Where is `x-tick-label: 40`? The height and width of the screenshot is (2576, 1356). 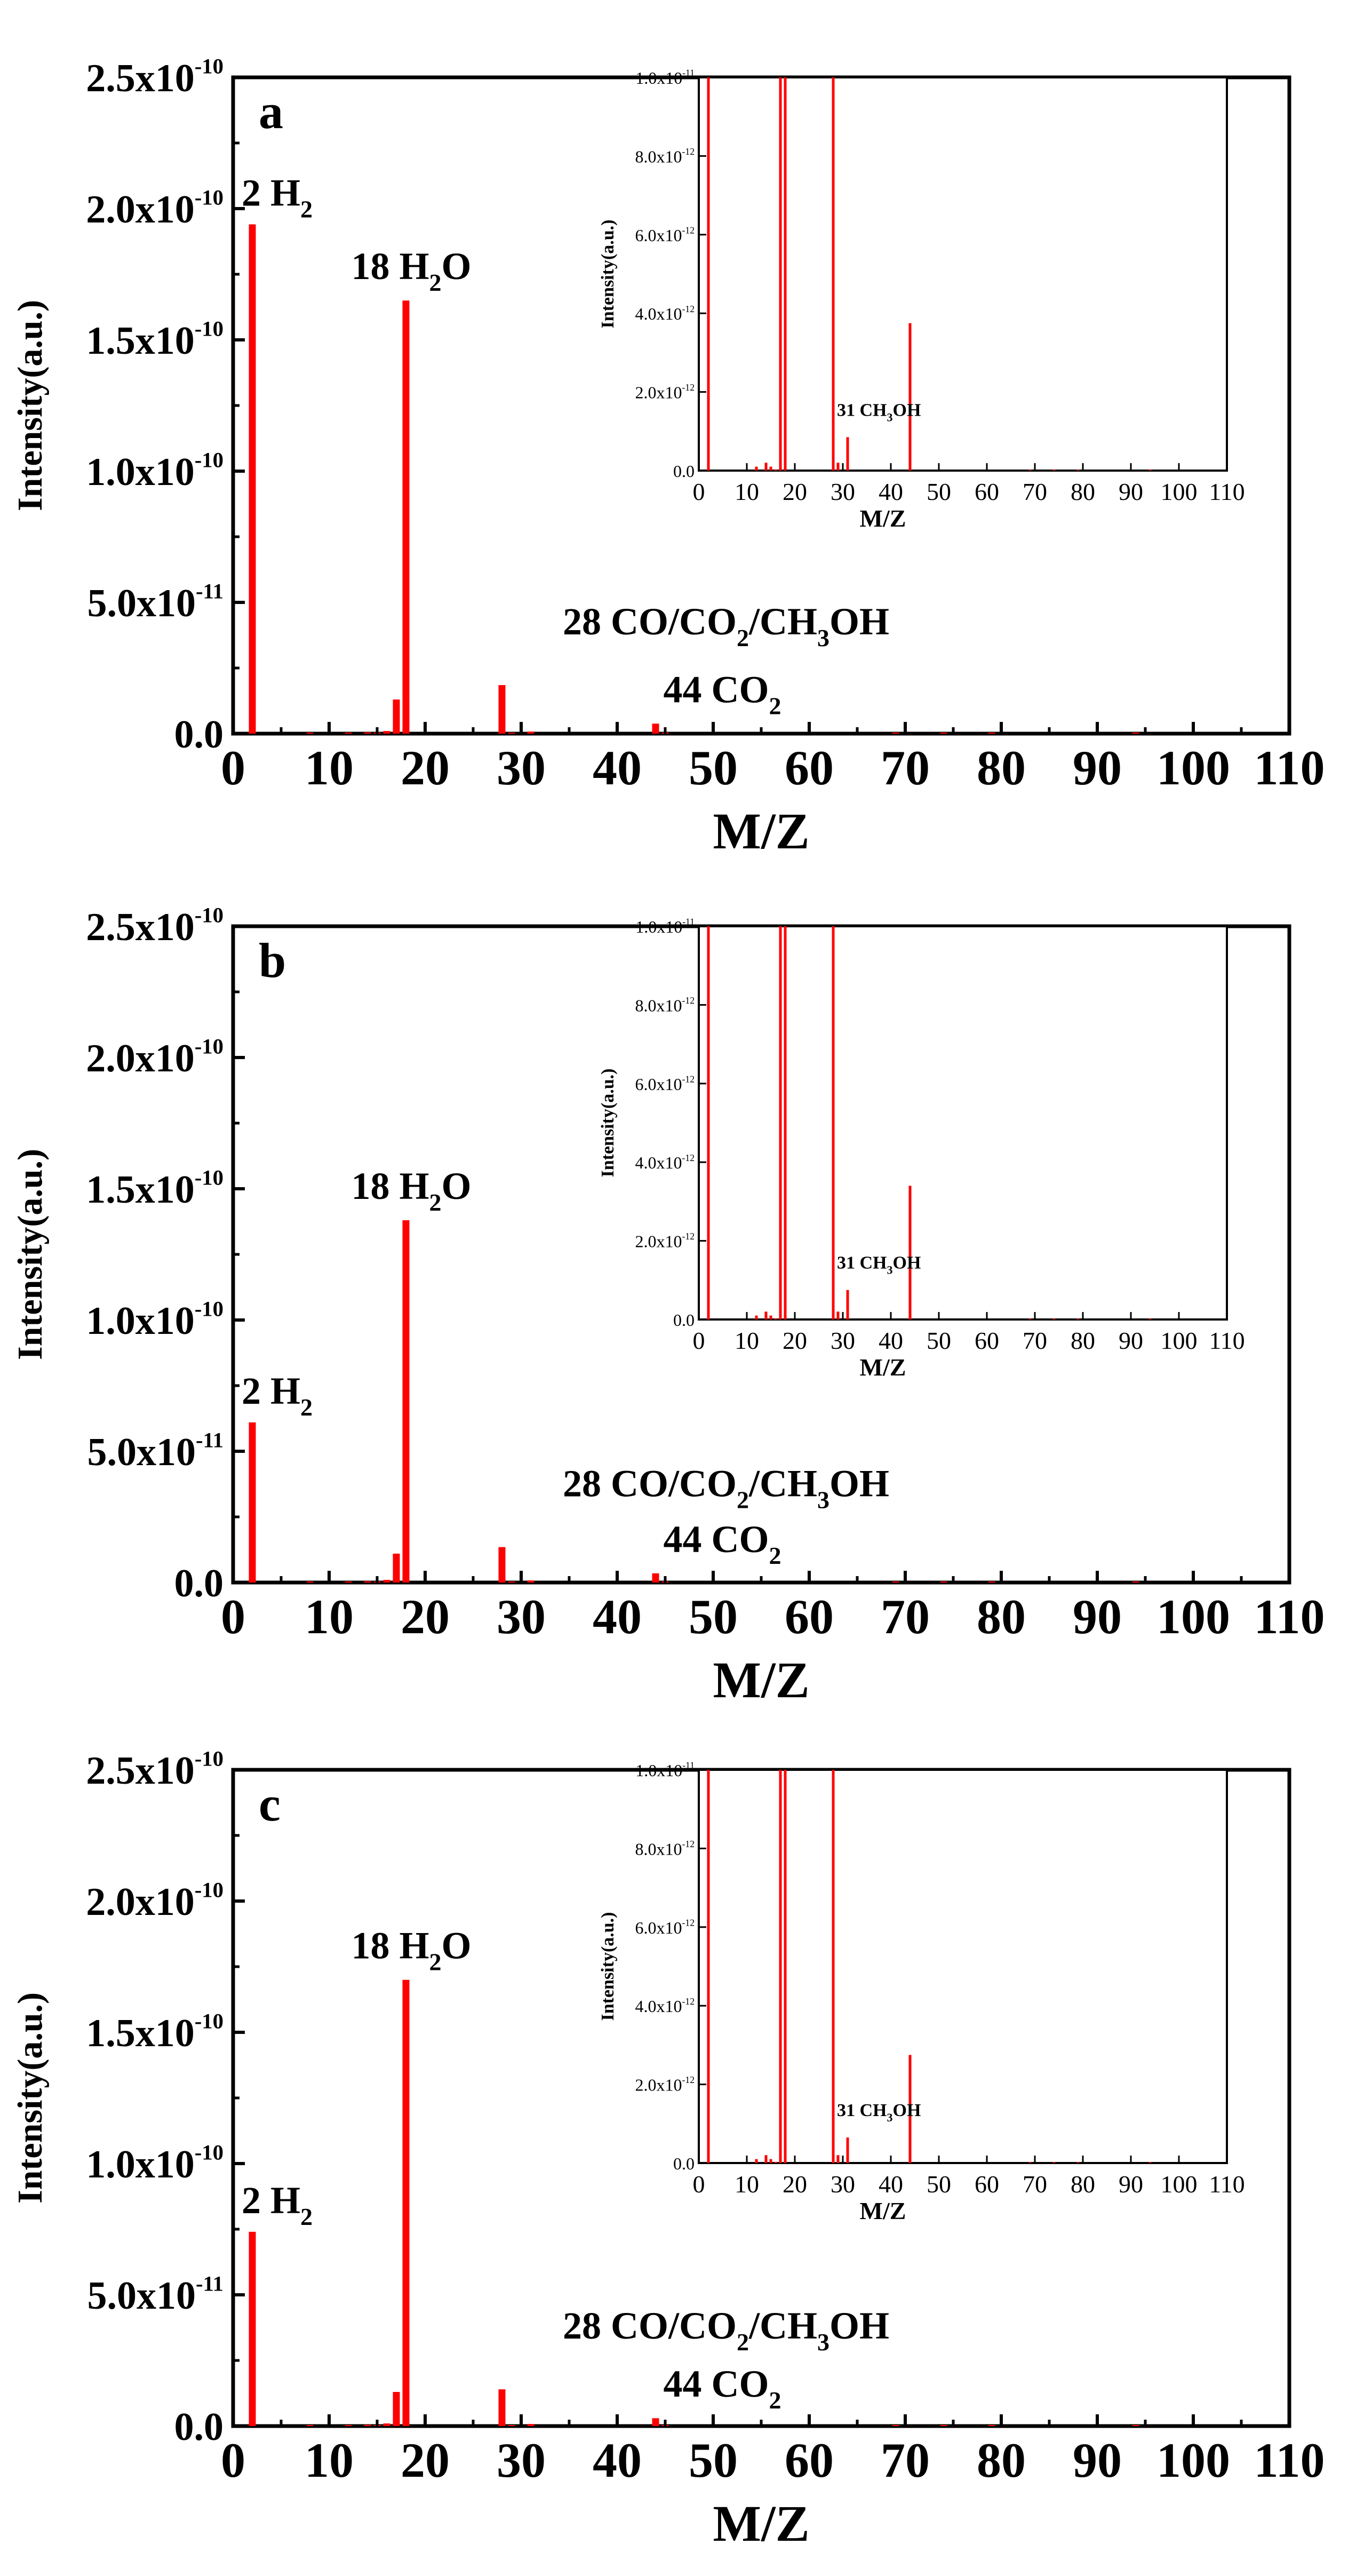 x-tick-label: 40 is located at coordinates (618, 768).